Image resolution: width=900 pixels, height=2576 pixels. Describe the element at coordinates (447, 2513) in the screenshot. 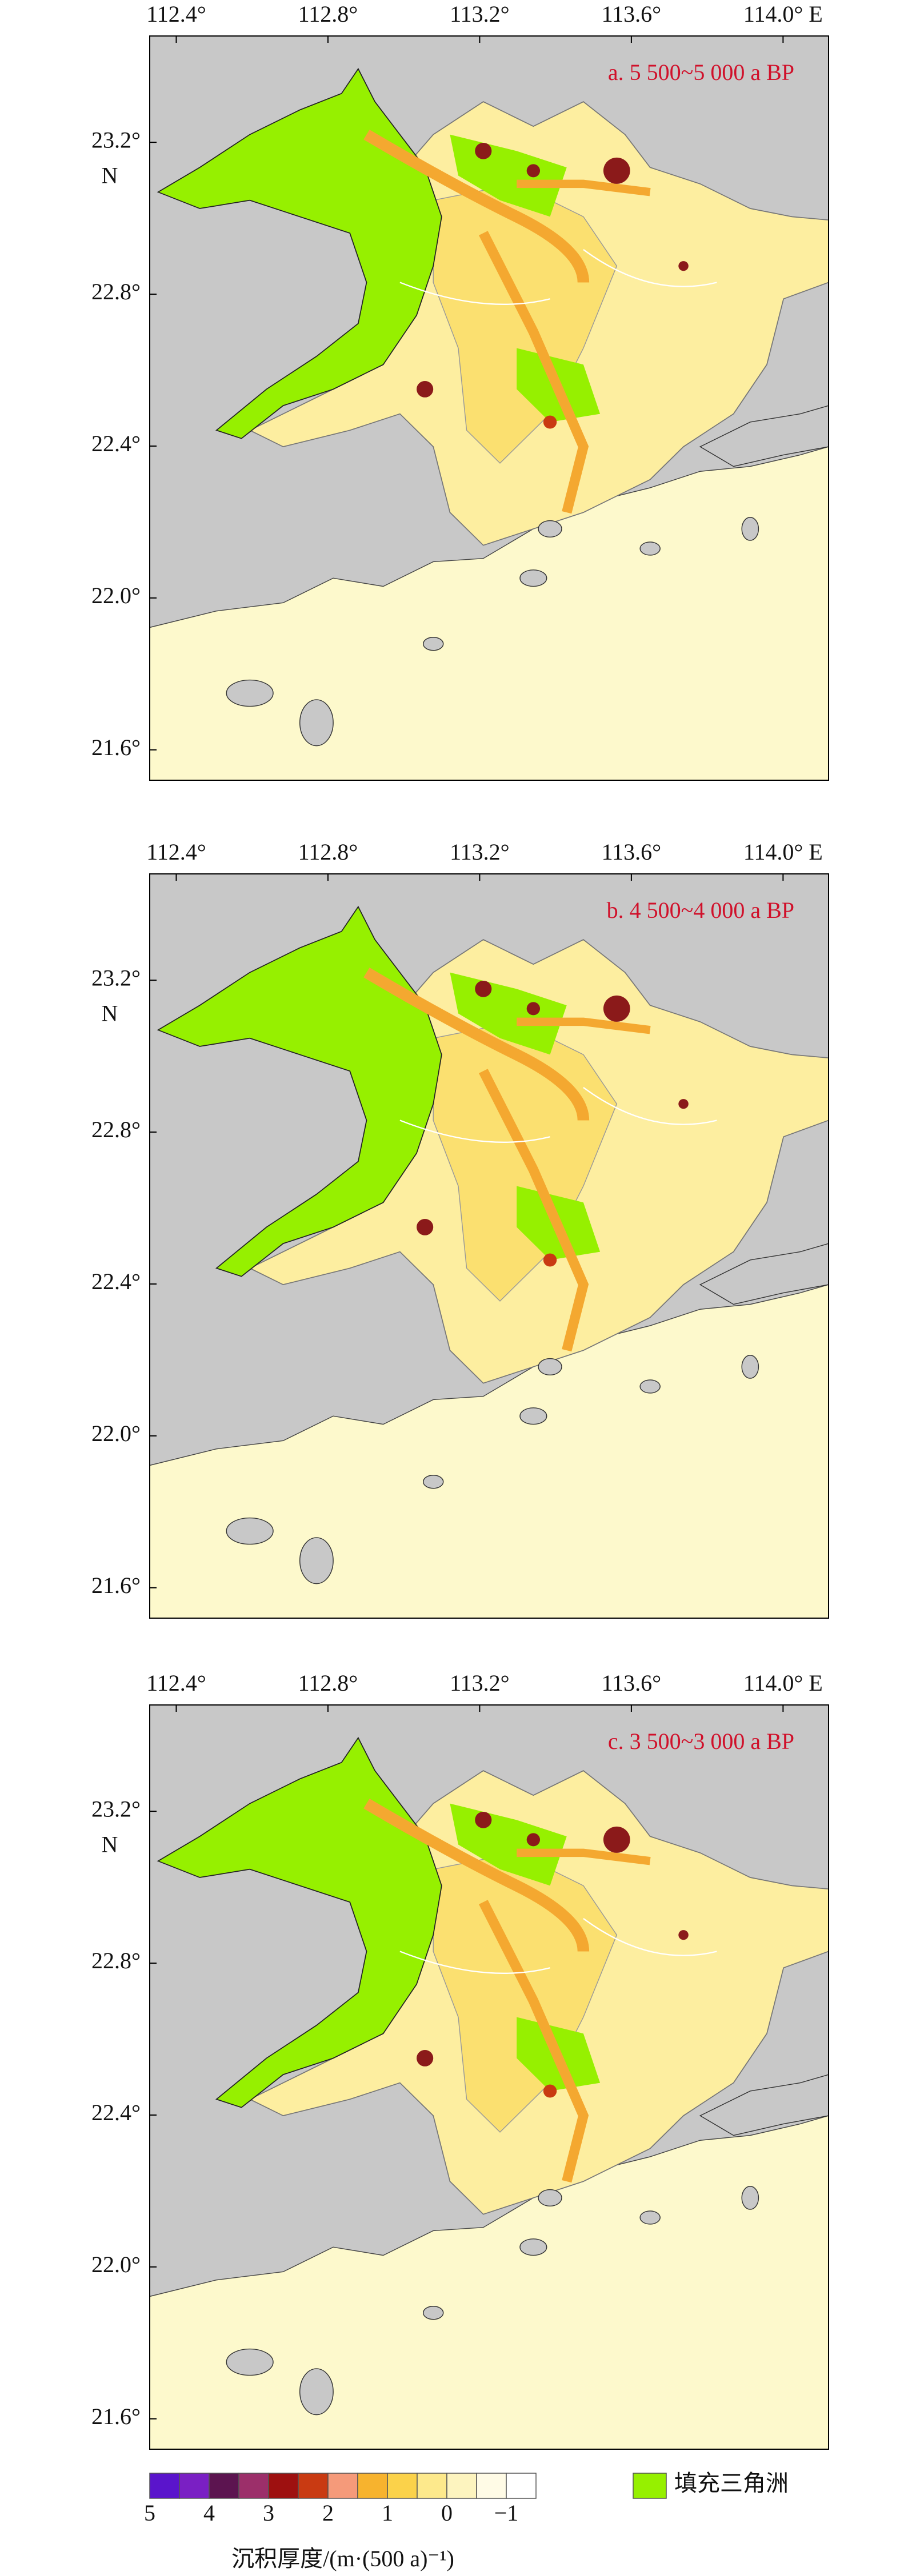

I see `colorbar-label: 0` at that location.